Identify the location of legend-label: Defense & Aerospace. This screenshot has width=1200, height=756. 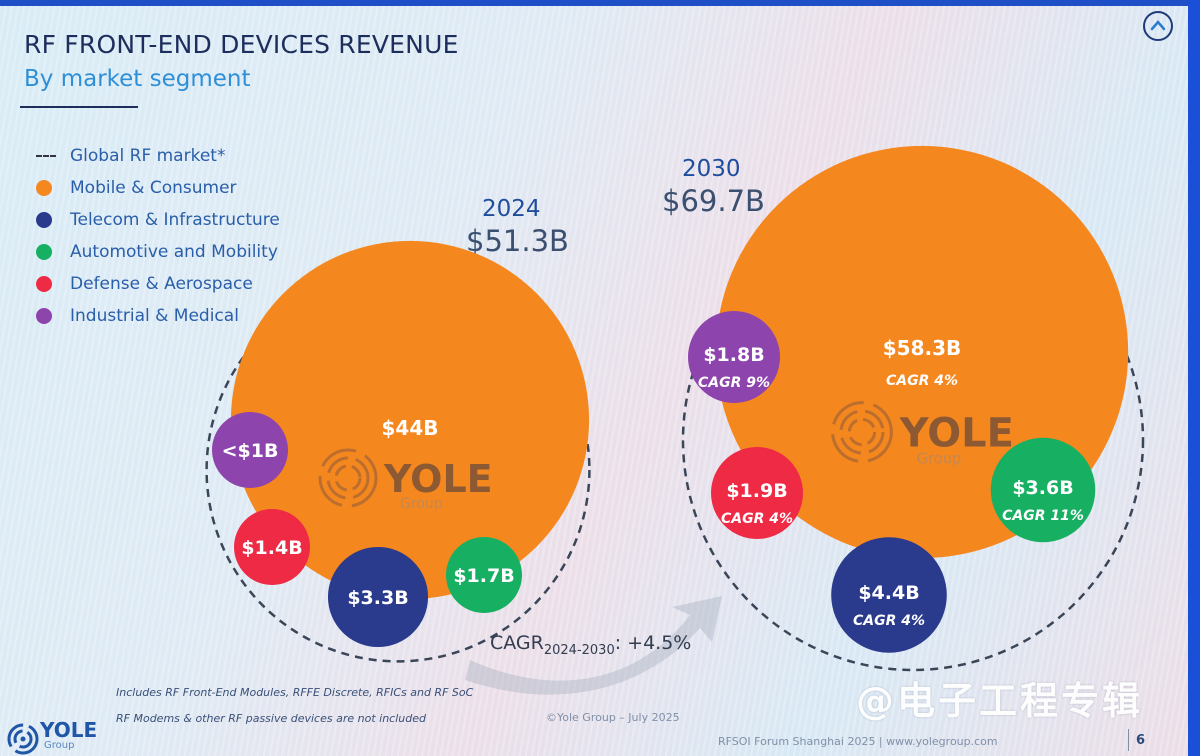
(161, 284).